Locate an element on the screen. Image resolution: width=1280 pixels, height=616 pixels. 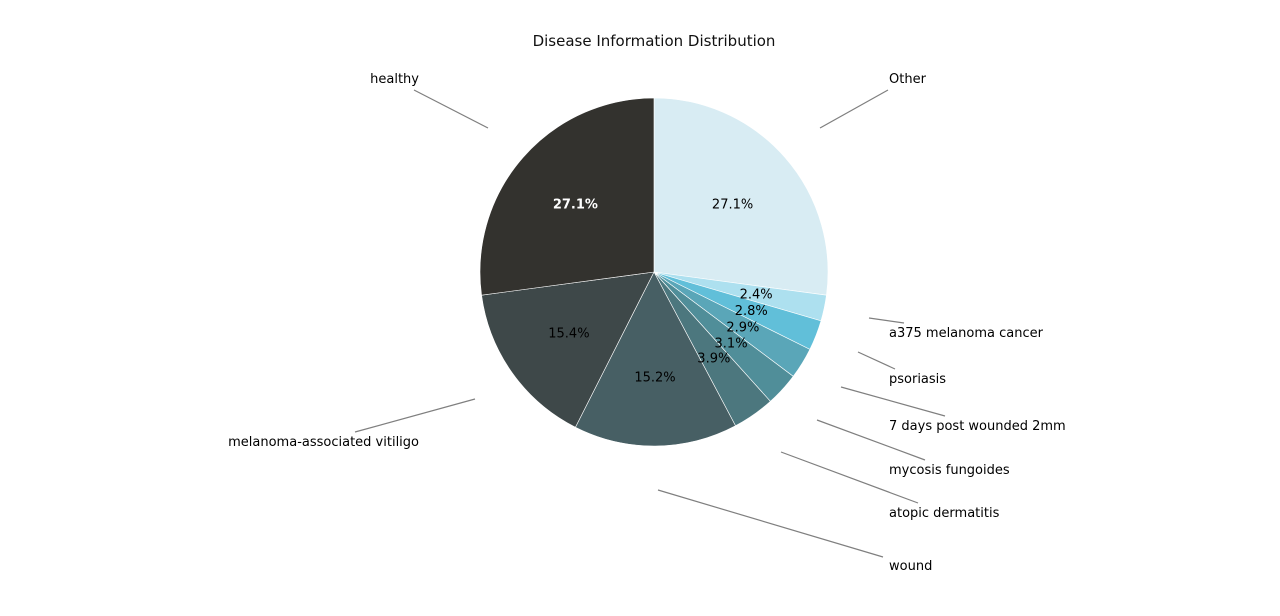
chart-title: Disease Information Distribution is located at coordinates (654, 41).